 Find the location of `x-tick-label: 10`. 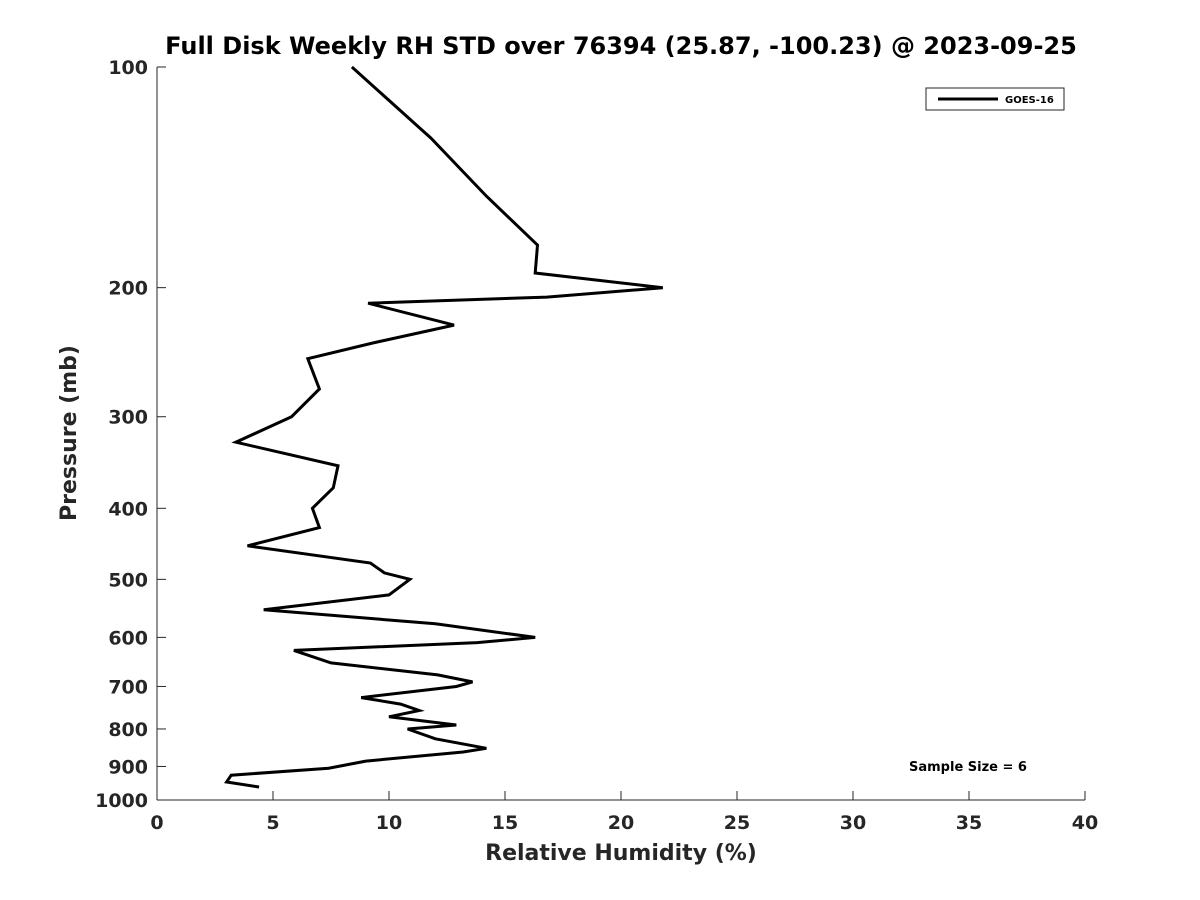

x-tick-label: 10 is located at coordinates (389, 823).